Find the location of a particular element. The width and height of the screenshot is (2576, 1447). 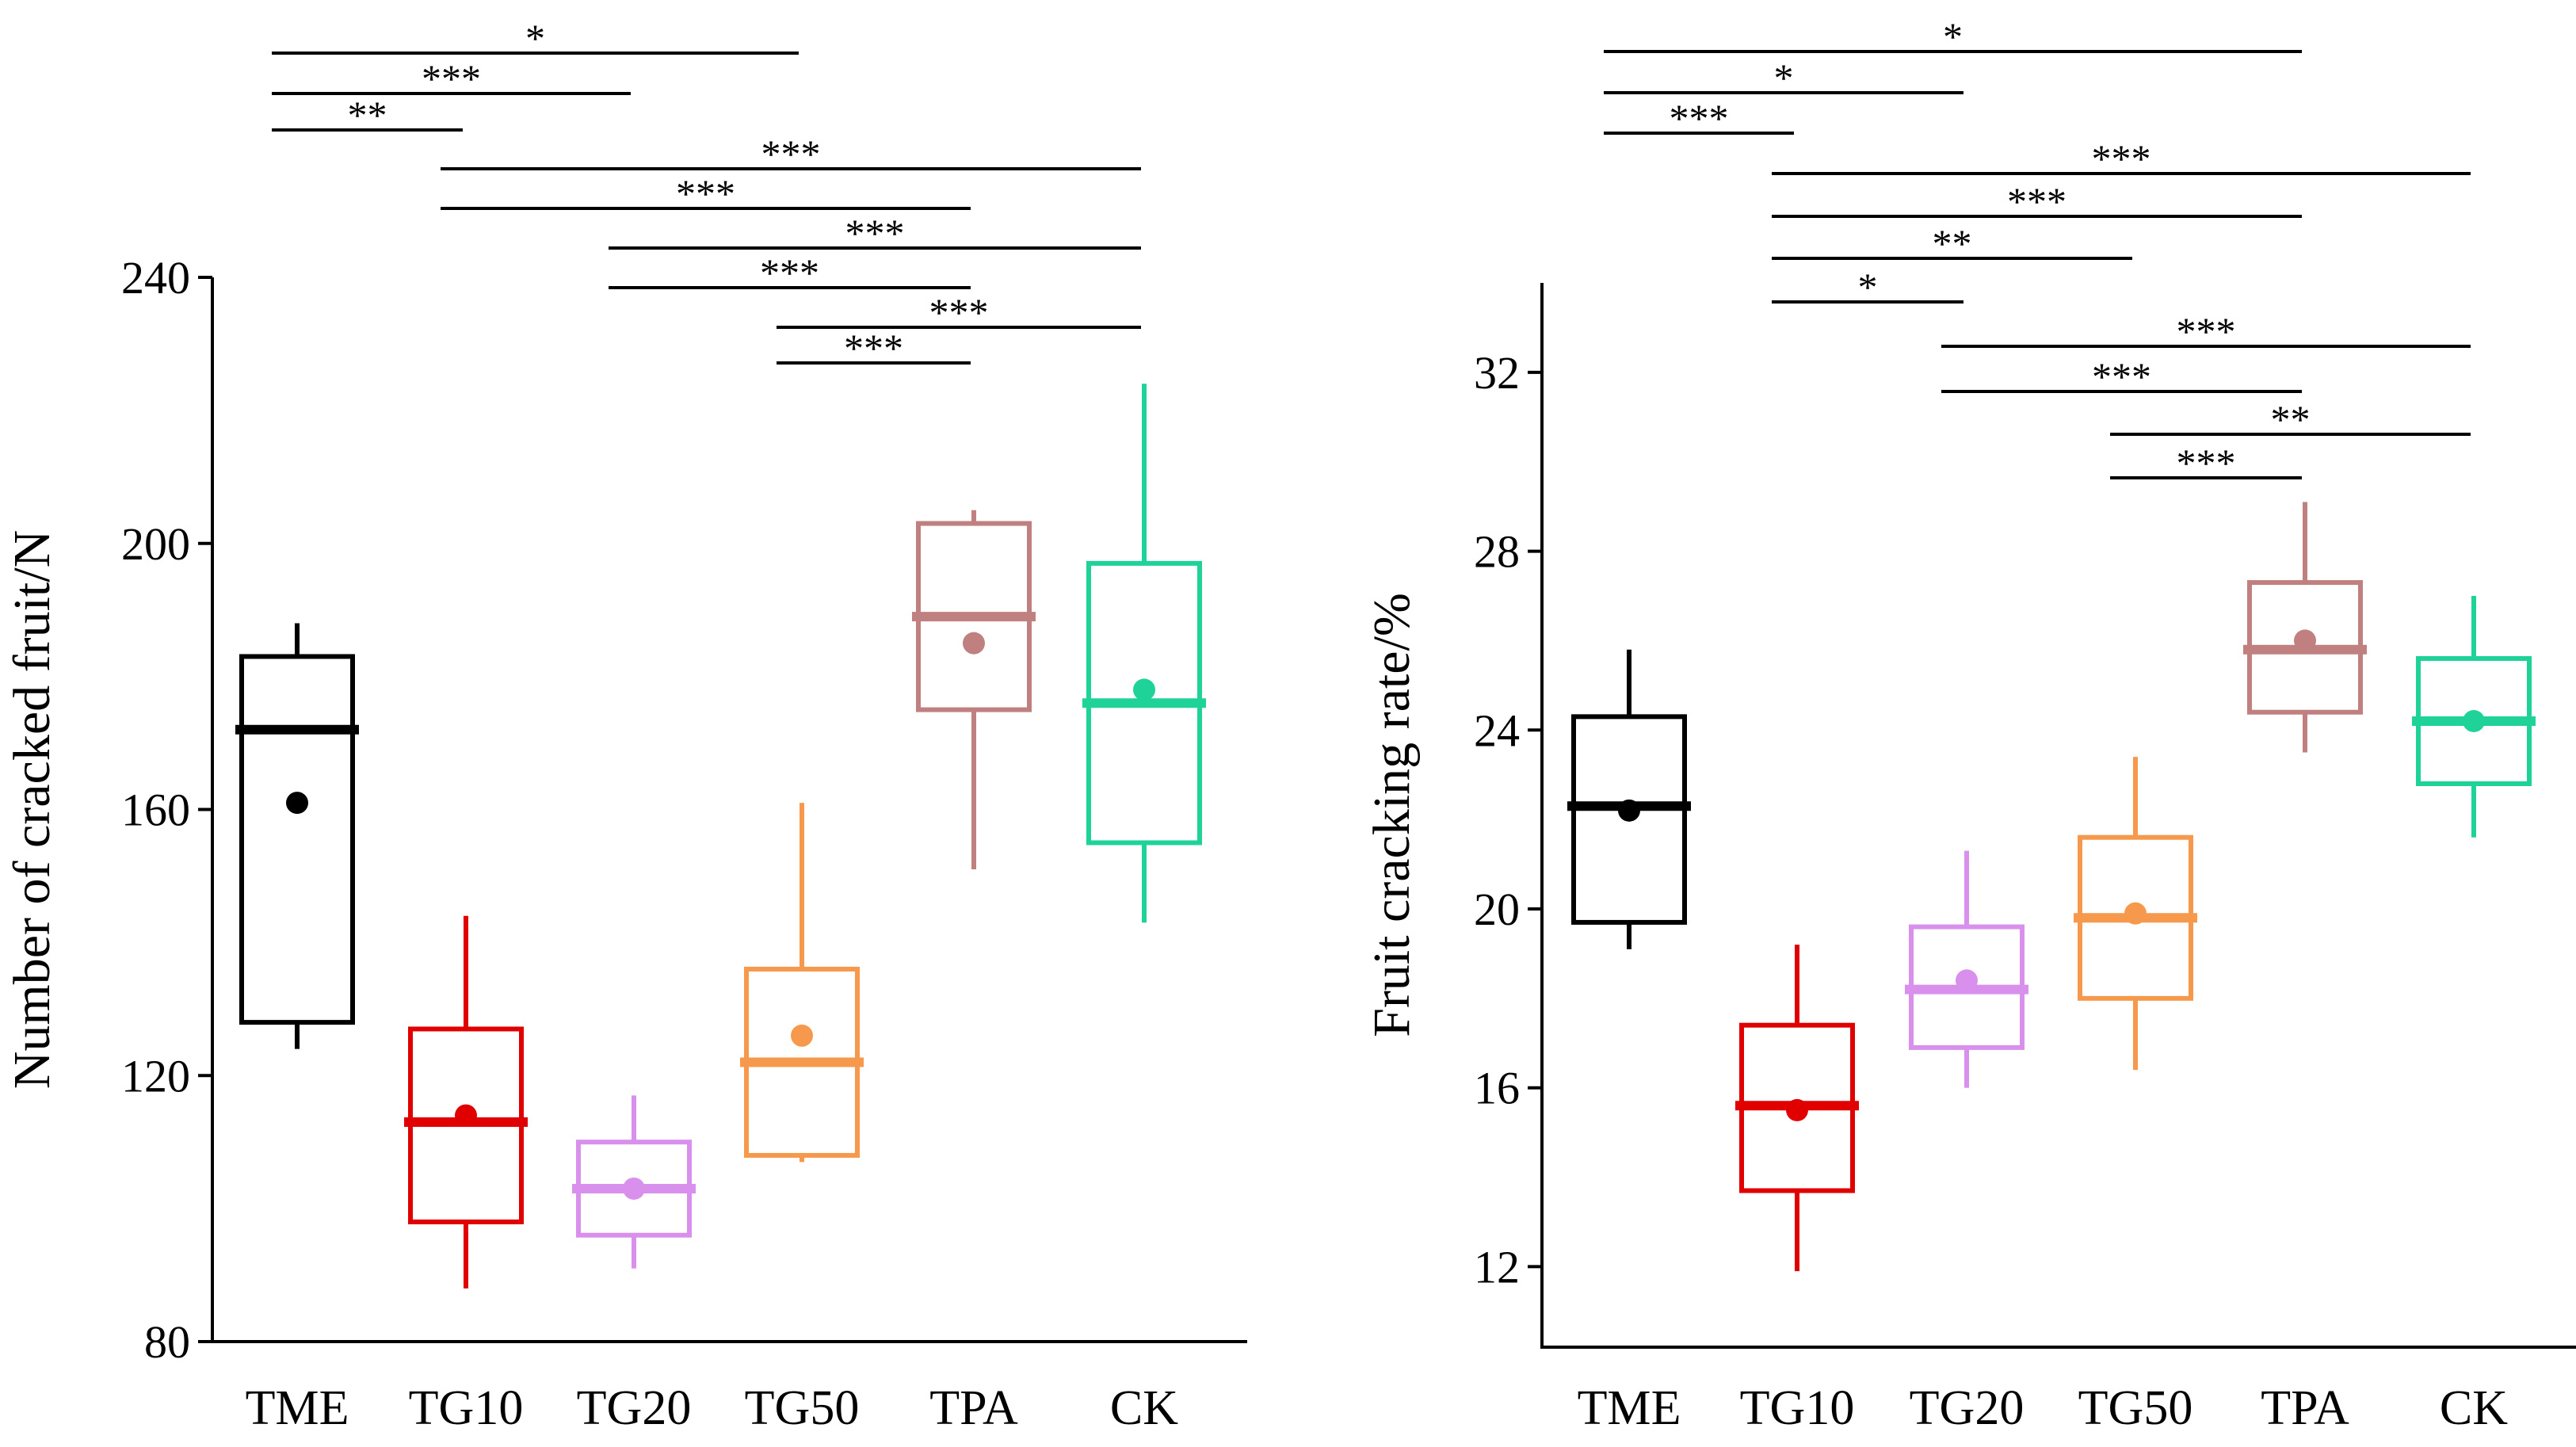

y-tick-label: 120 is located at coordinates (155, 1075).